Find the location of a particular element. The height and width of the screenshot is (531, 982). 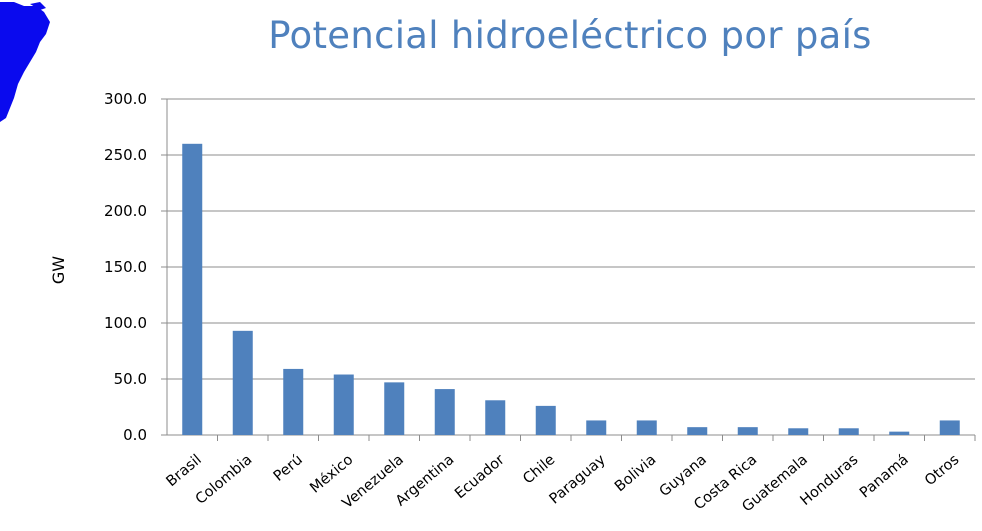

bar-méxico is located at coordinates (343, 404).